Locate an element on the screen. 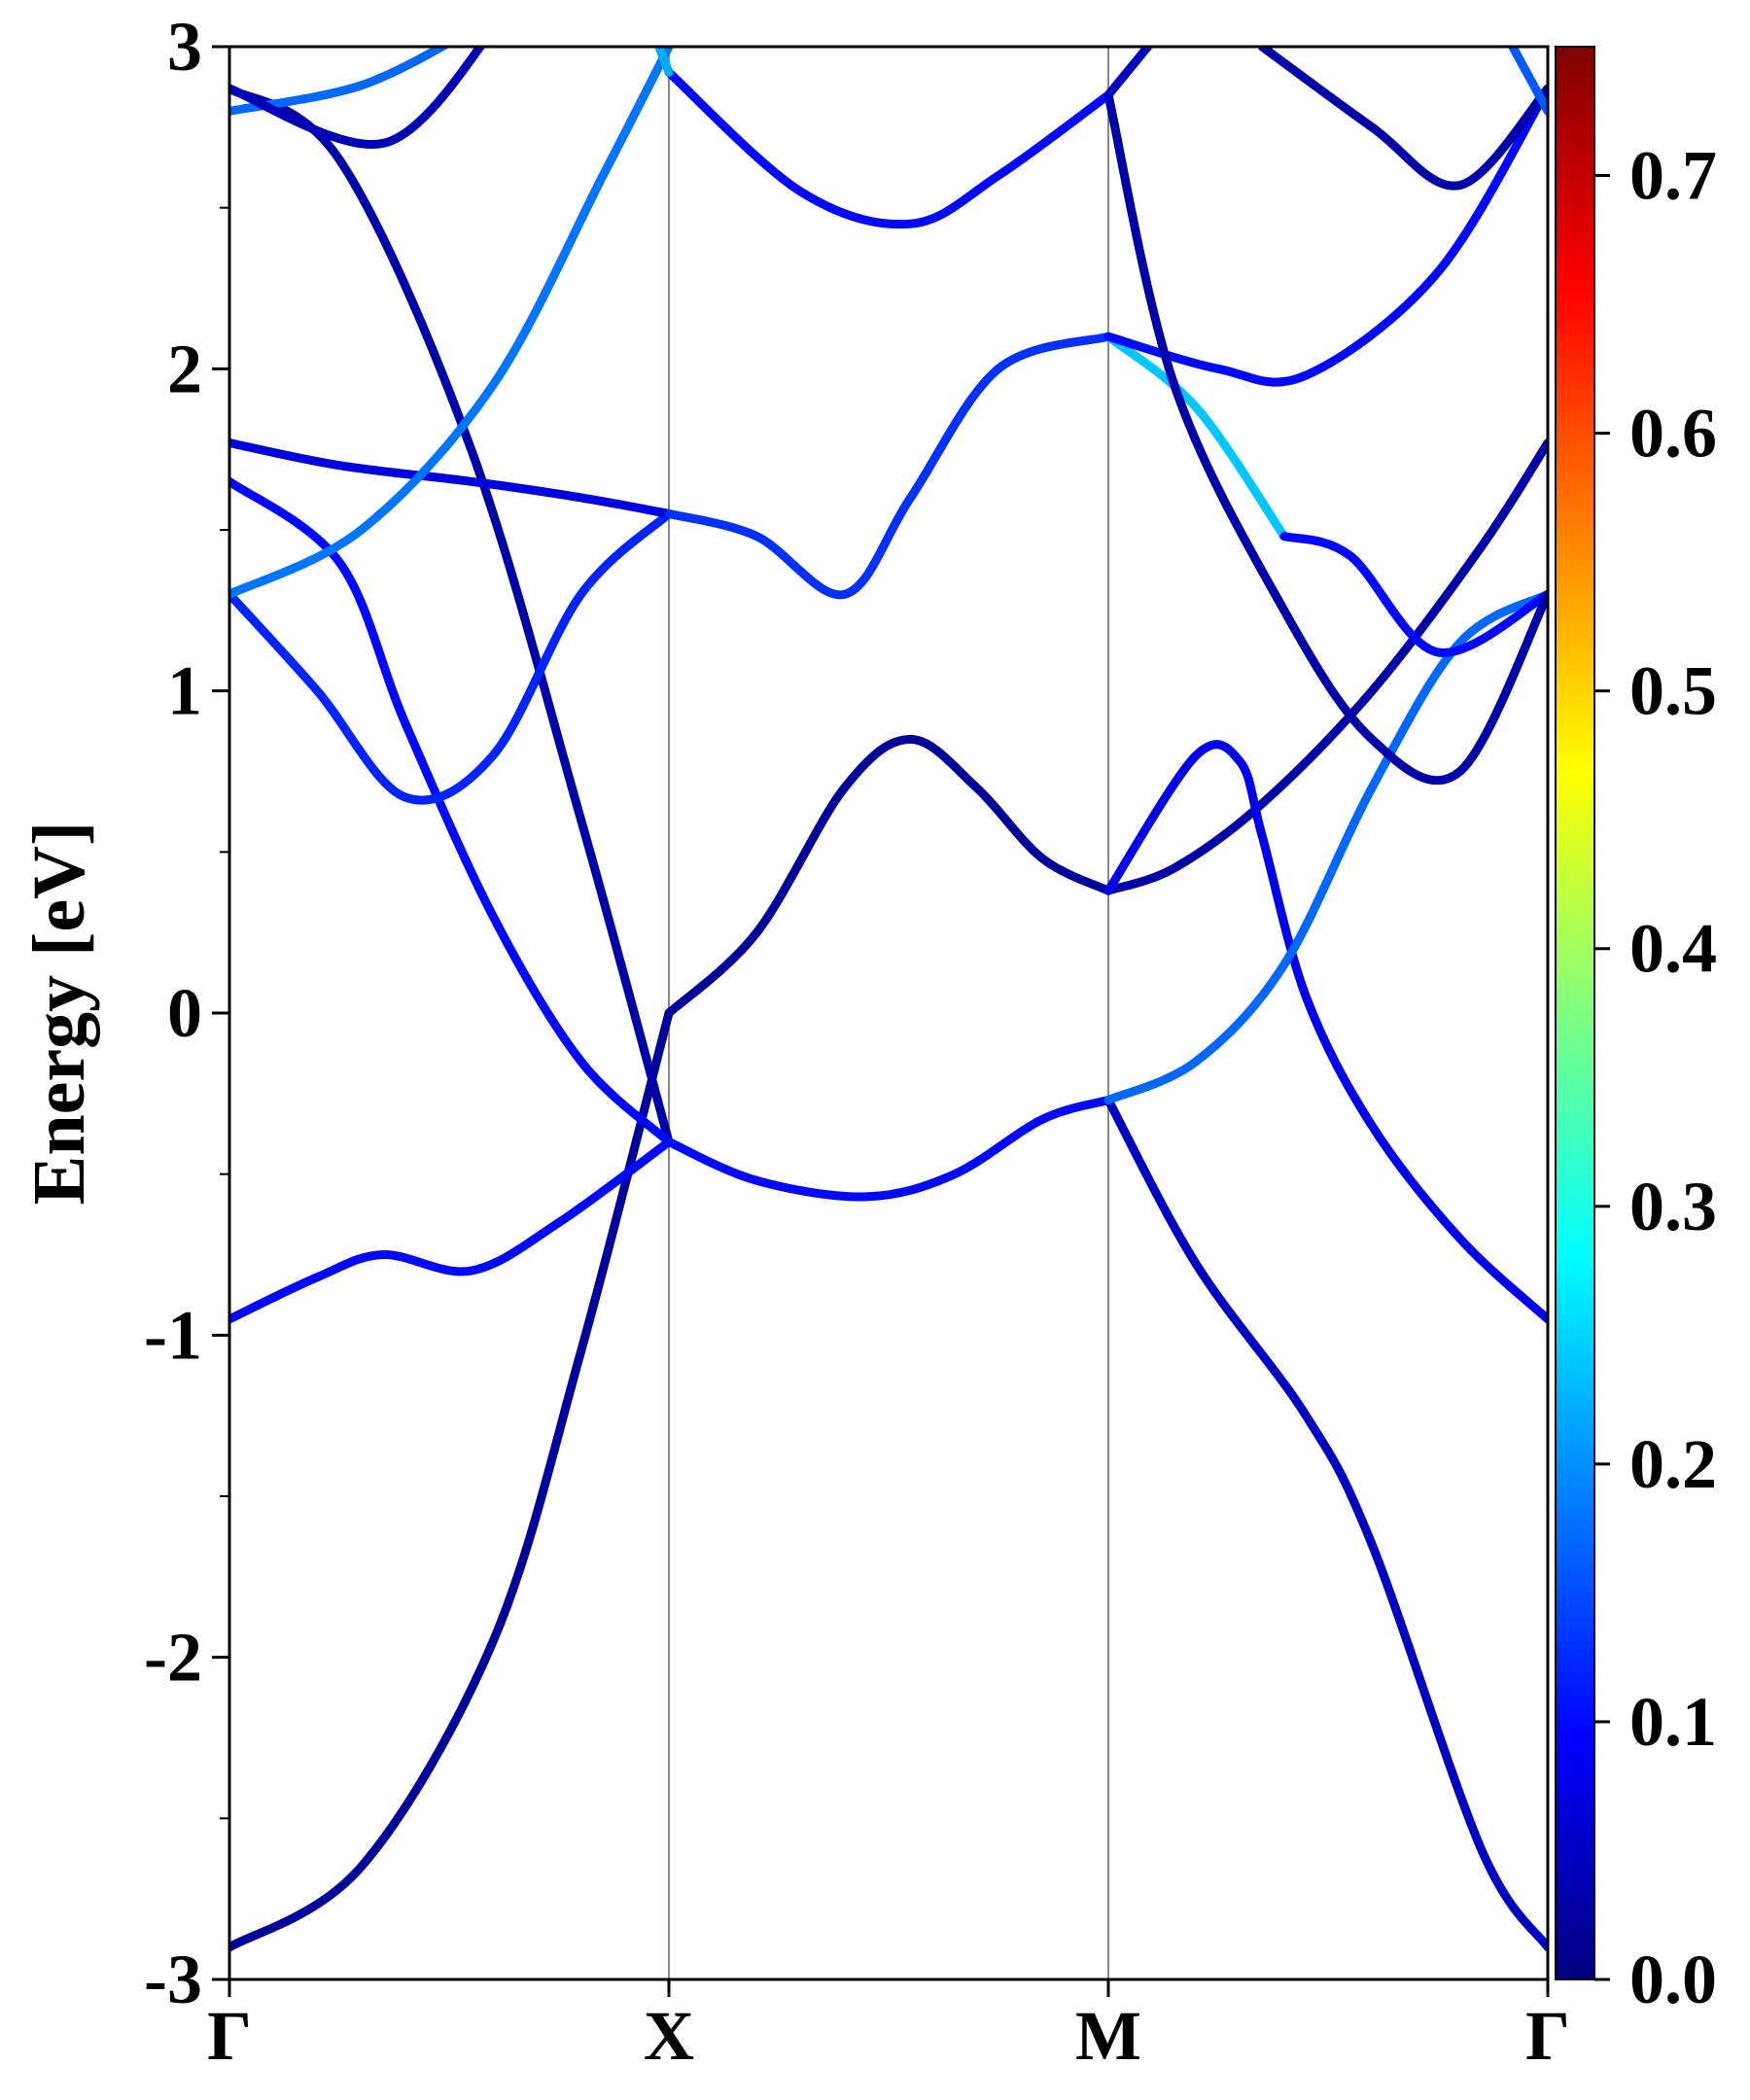  x-tick-label: X is located at coordinates (669, 2036).